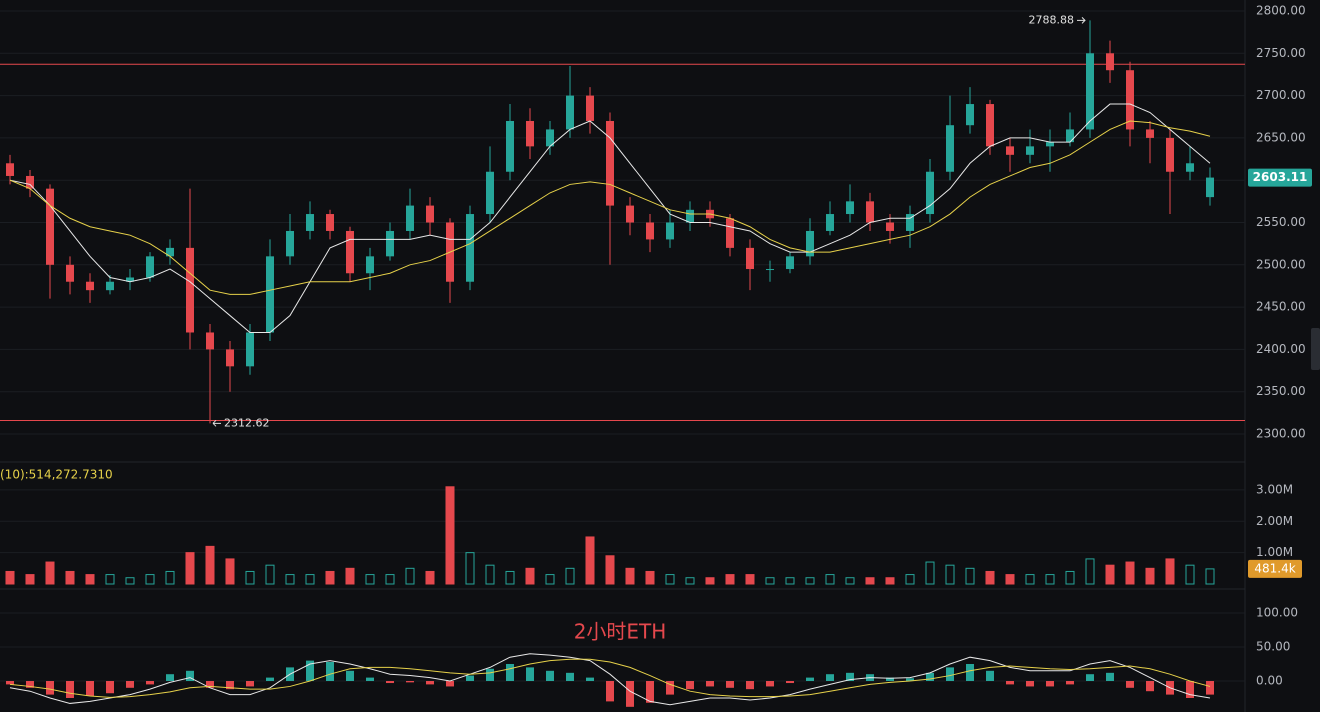 Image resolution: width=1320 pixels, height=712 pixels. Describe the element at coordinates (1052, 19) in the screenshot. I see `high-annotation: 2788.88` at that location.